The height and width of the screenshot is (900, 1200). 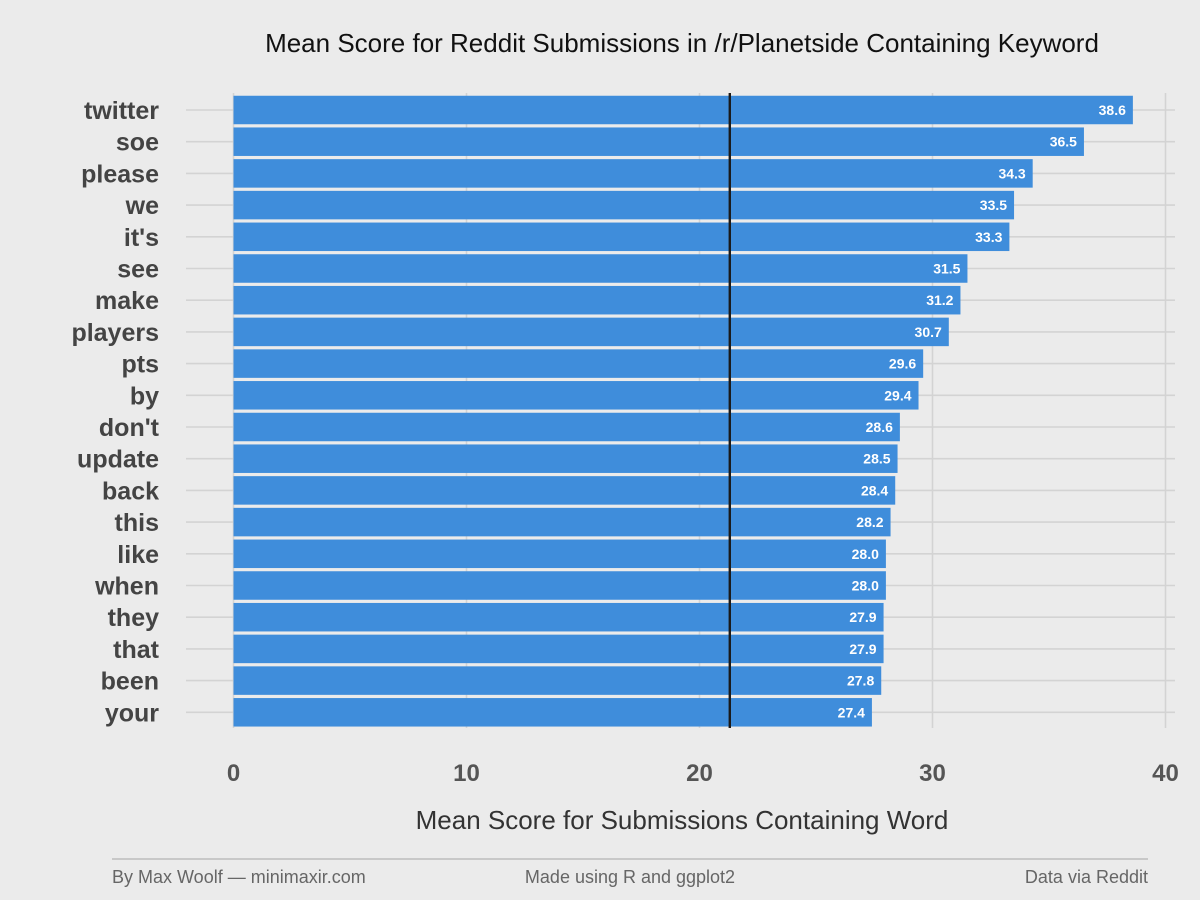 I want to click on y-tick-label: we, so click(x=142, y=206).